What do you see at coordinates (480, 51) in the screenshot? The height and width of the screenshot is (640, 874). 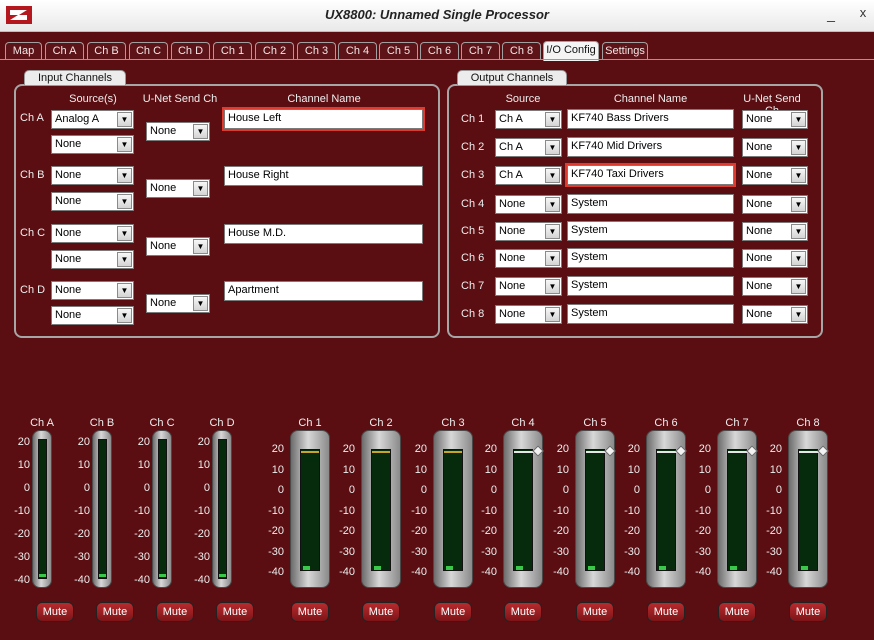 I see `tab-ch-7: Ch 7` at bounding box center [480, 51].